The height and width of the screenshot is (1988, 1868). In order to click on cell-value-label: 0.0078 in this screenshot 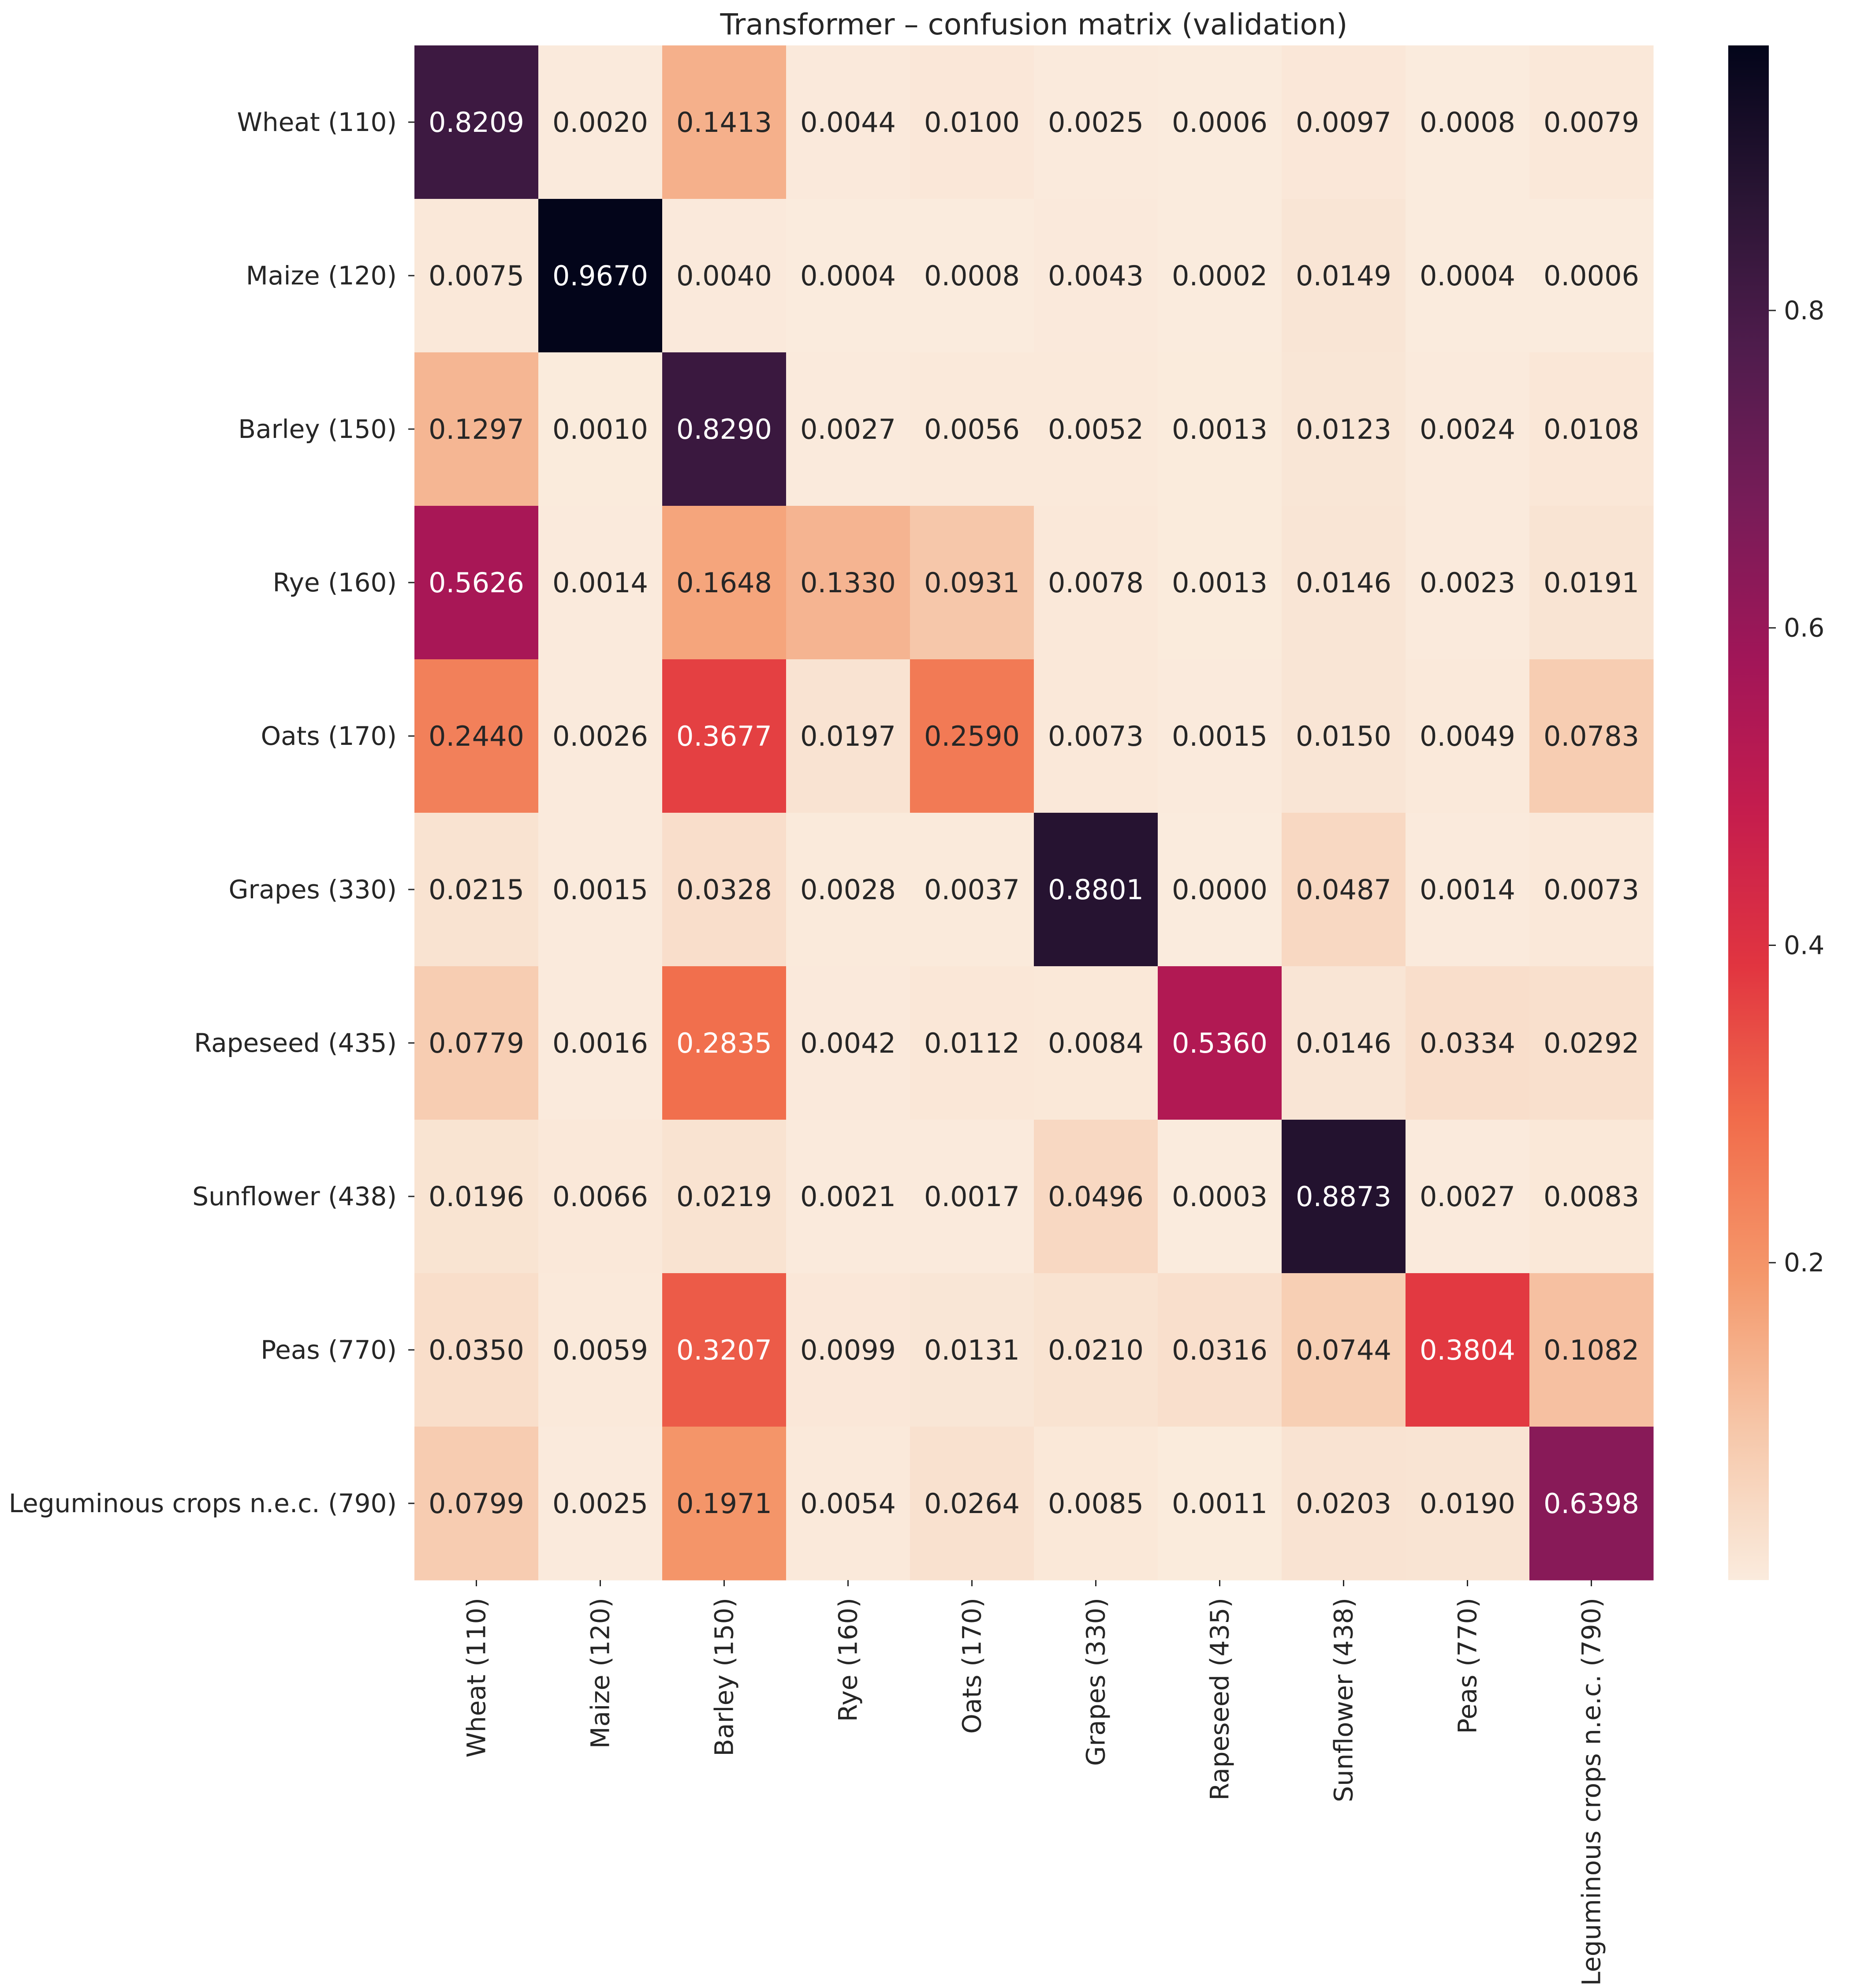, I will do `click(1096, 583)`.